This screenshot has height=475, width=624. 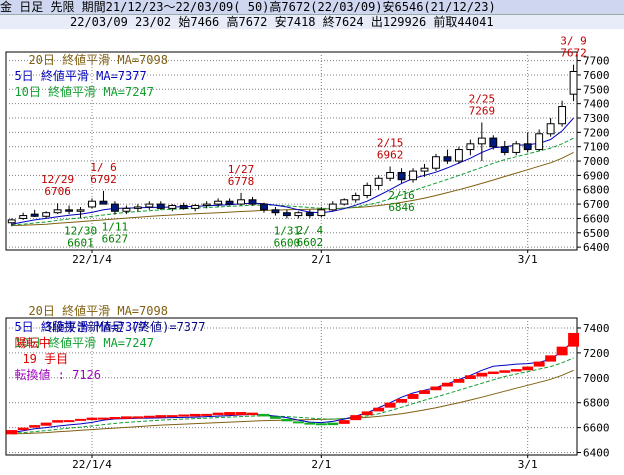 I want to click on annotation-high-date: 12/29, so click(x=57, y=179).